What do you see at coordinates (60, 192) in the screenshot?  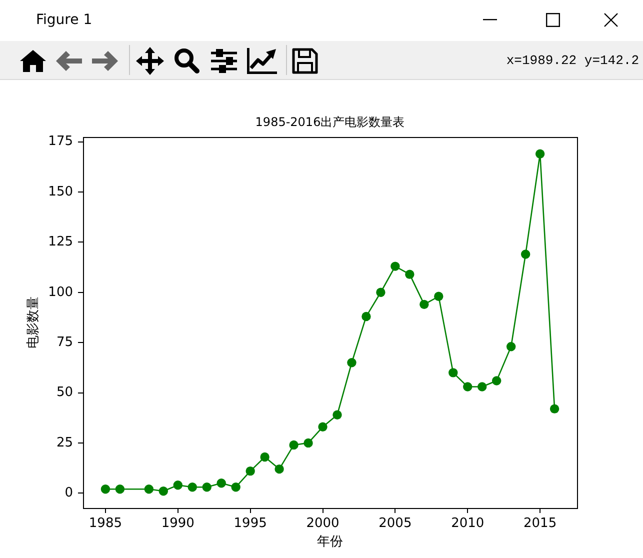 I see `y-tick-label: 150` at bounding box center [60, 192].